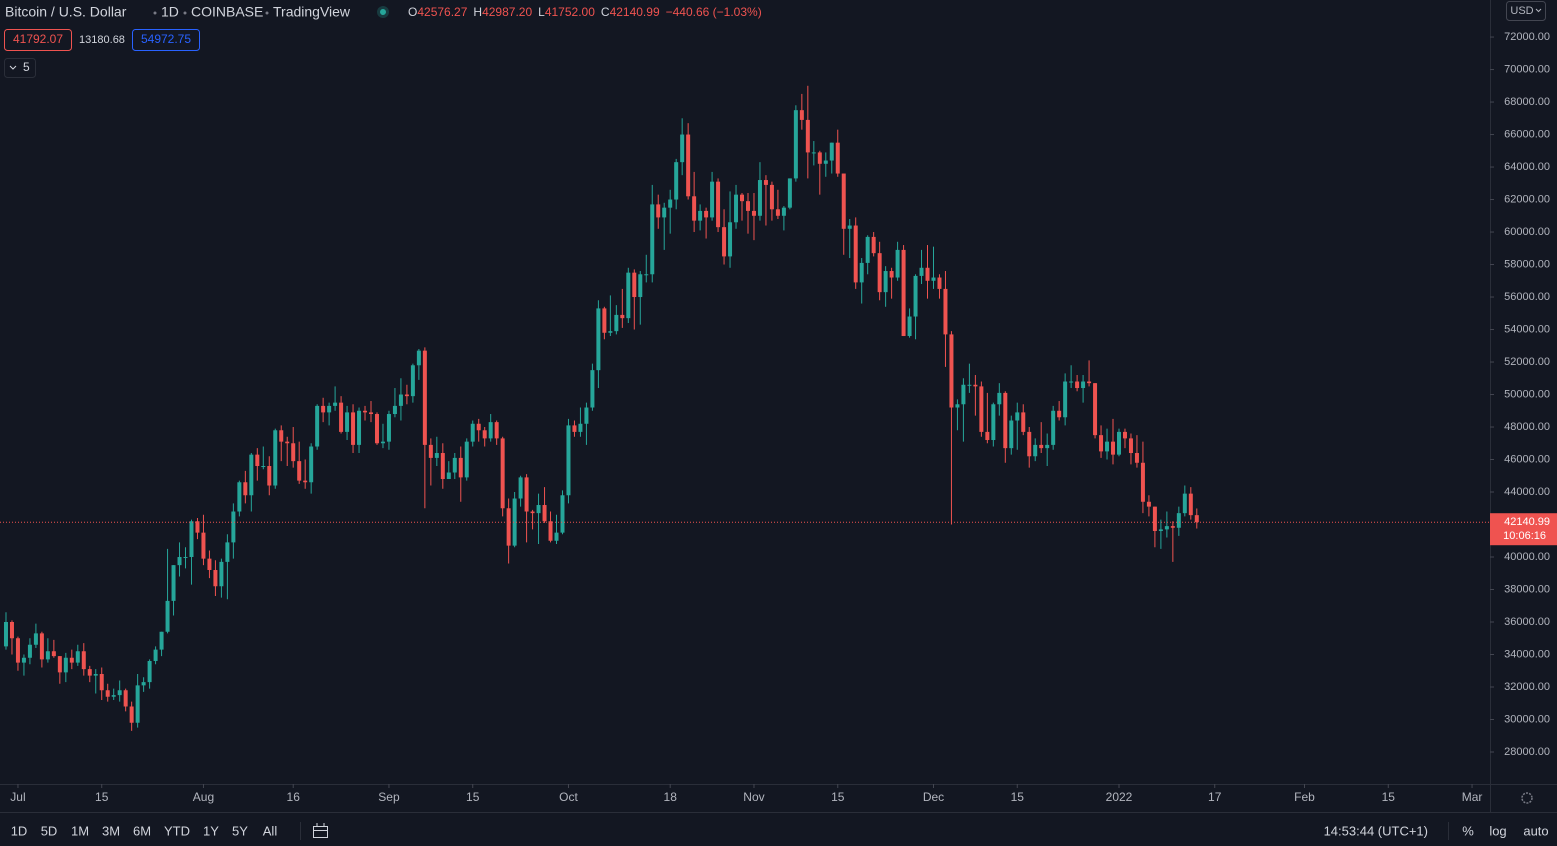 Image resolution: width=1557 pixels, height=846 pixels. I want to click on range-button: YTD, so click(177, 830).